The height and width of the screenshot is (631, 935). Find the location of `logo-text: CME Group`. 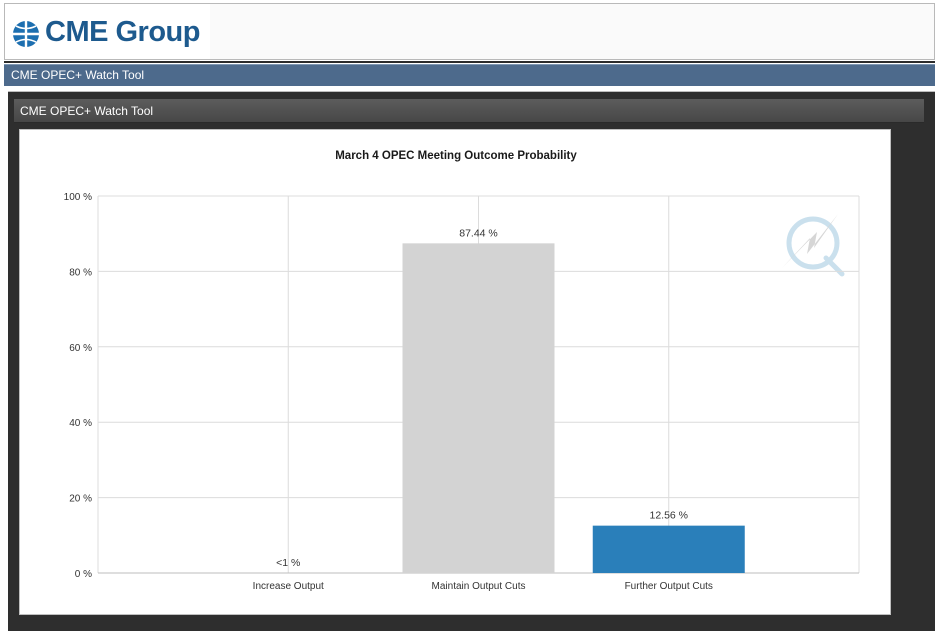

logo-text: CME Group is located at coordinates (123, 32).